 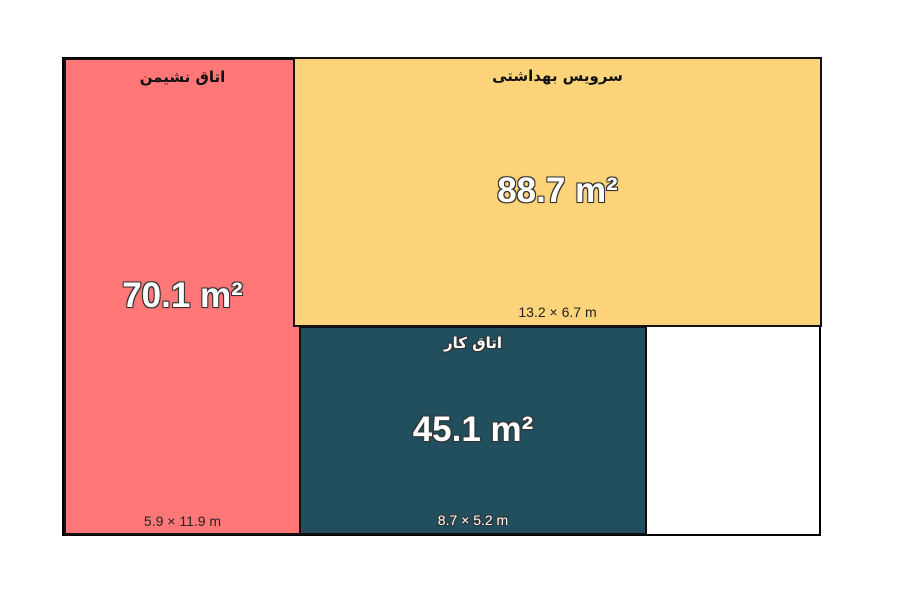 I want to click on room-work-area: 45.1 m², so click(x=473, y=429).